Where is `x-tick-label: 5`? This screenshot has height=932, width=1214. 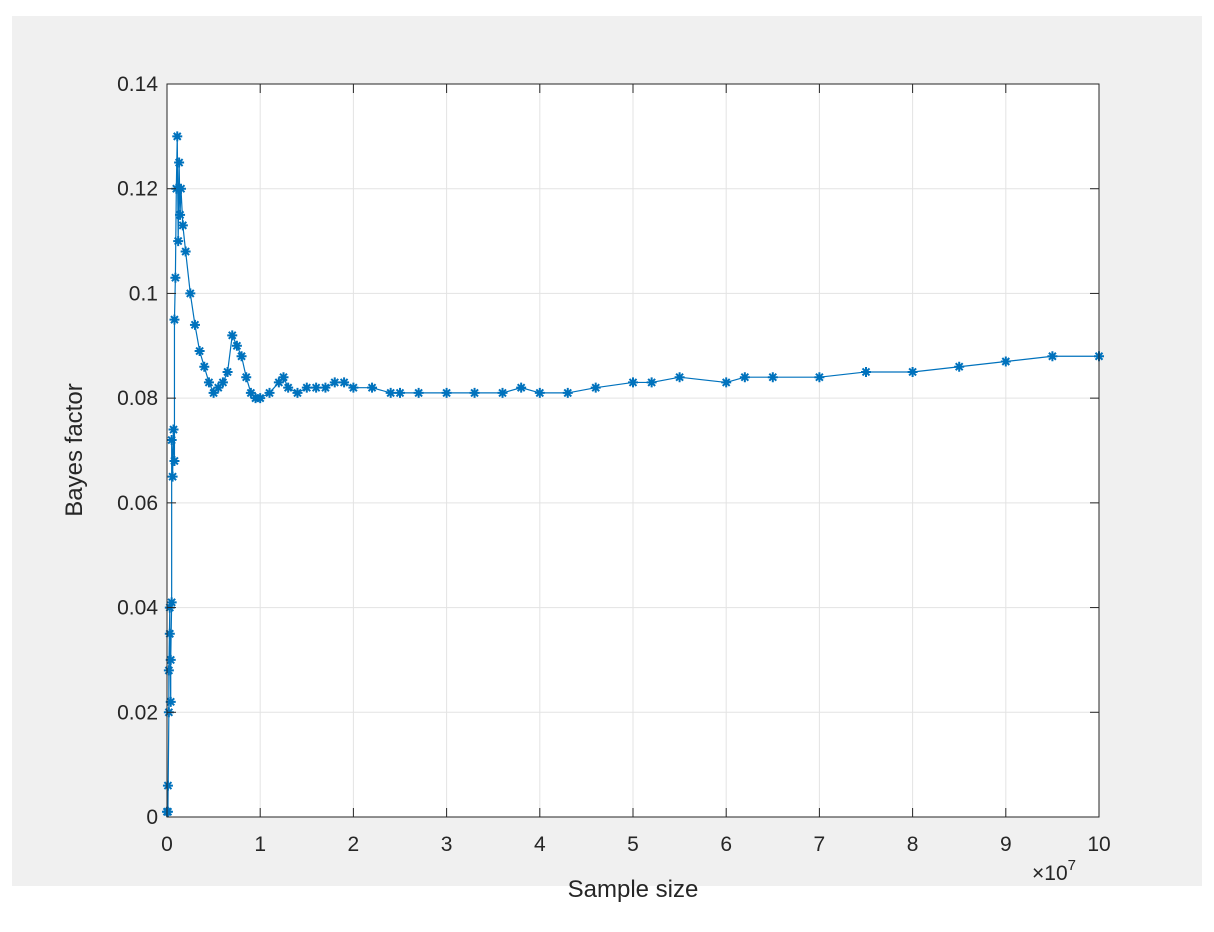
x-tick-label: 5 is located at coordinates (633, 844).